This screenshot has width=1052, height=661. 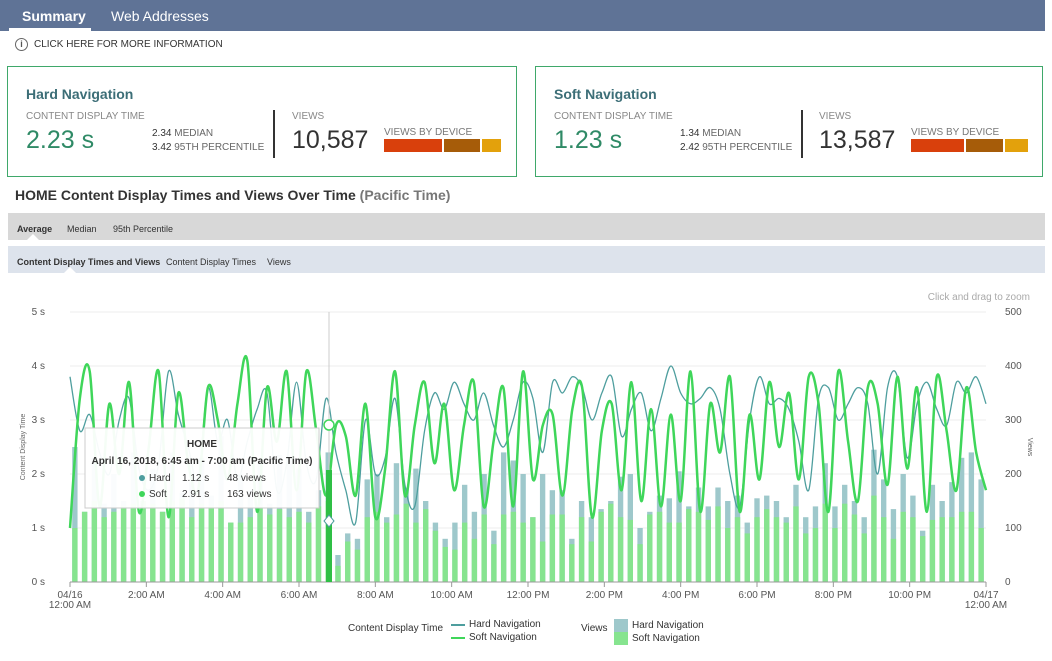 I want to click on legend-soft-bar-label: Soft Navigation, so click(x=666, y=638).